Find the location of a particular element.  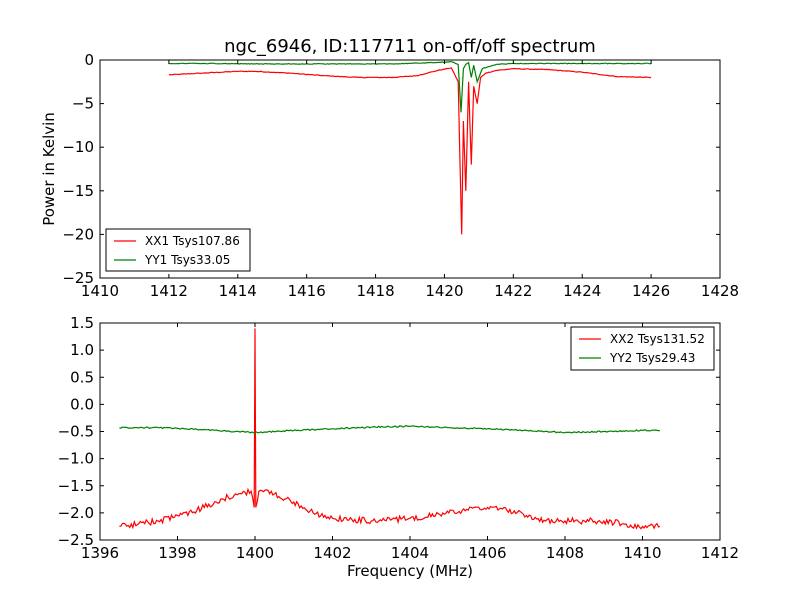

x-tick-label: 1420 is located at coordinates (444, 291).